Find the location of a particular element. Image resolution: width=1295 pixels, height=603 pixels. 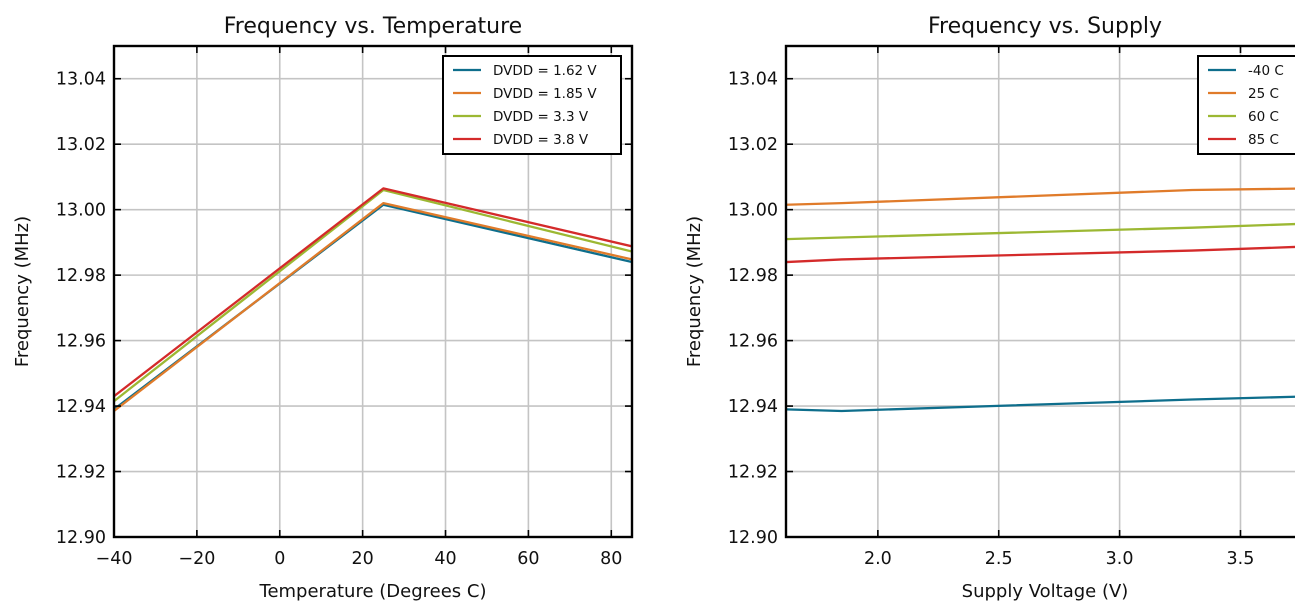

x-tick-label: 2.5 is located at coordinates (999, 559).